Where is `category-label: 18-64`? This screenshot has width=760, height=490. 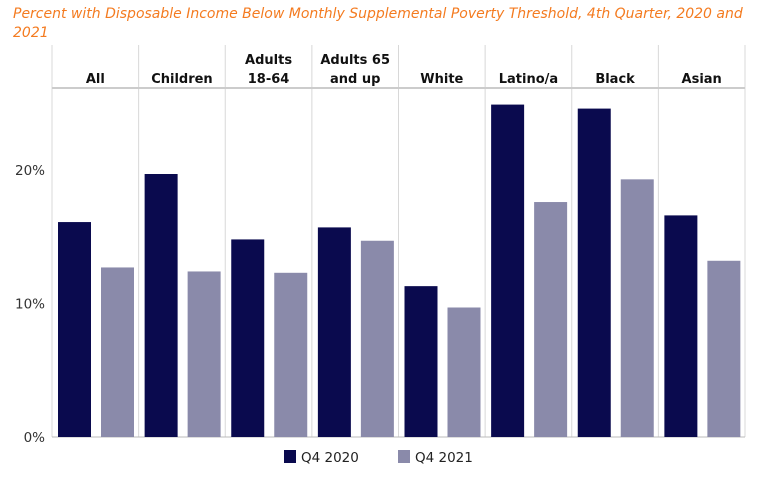 category-label: 18-64 is located at coordinates (269, 79).